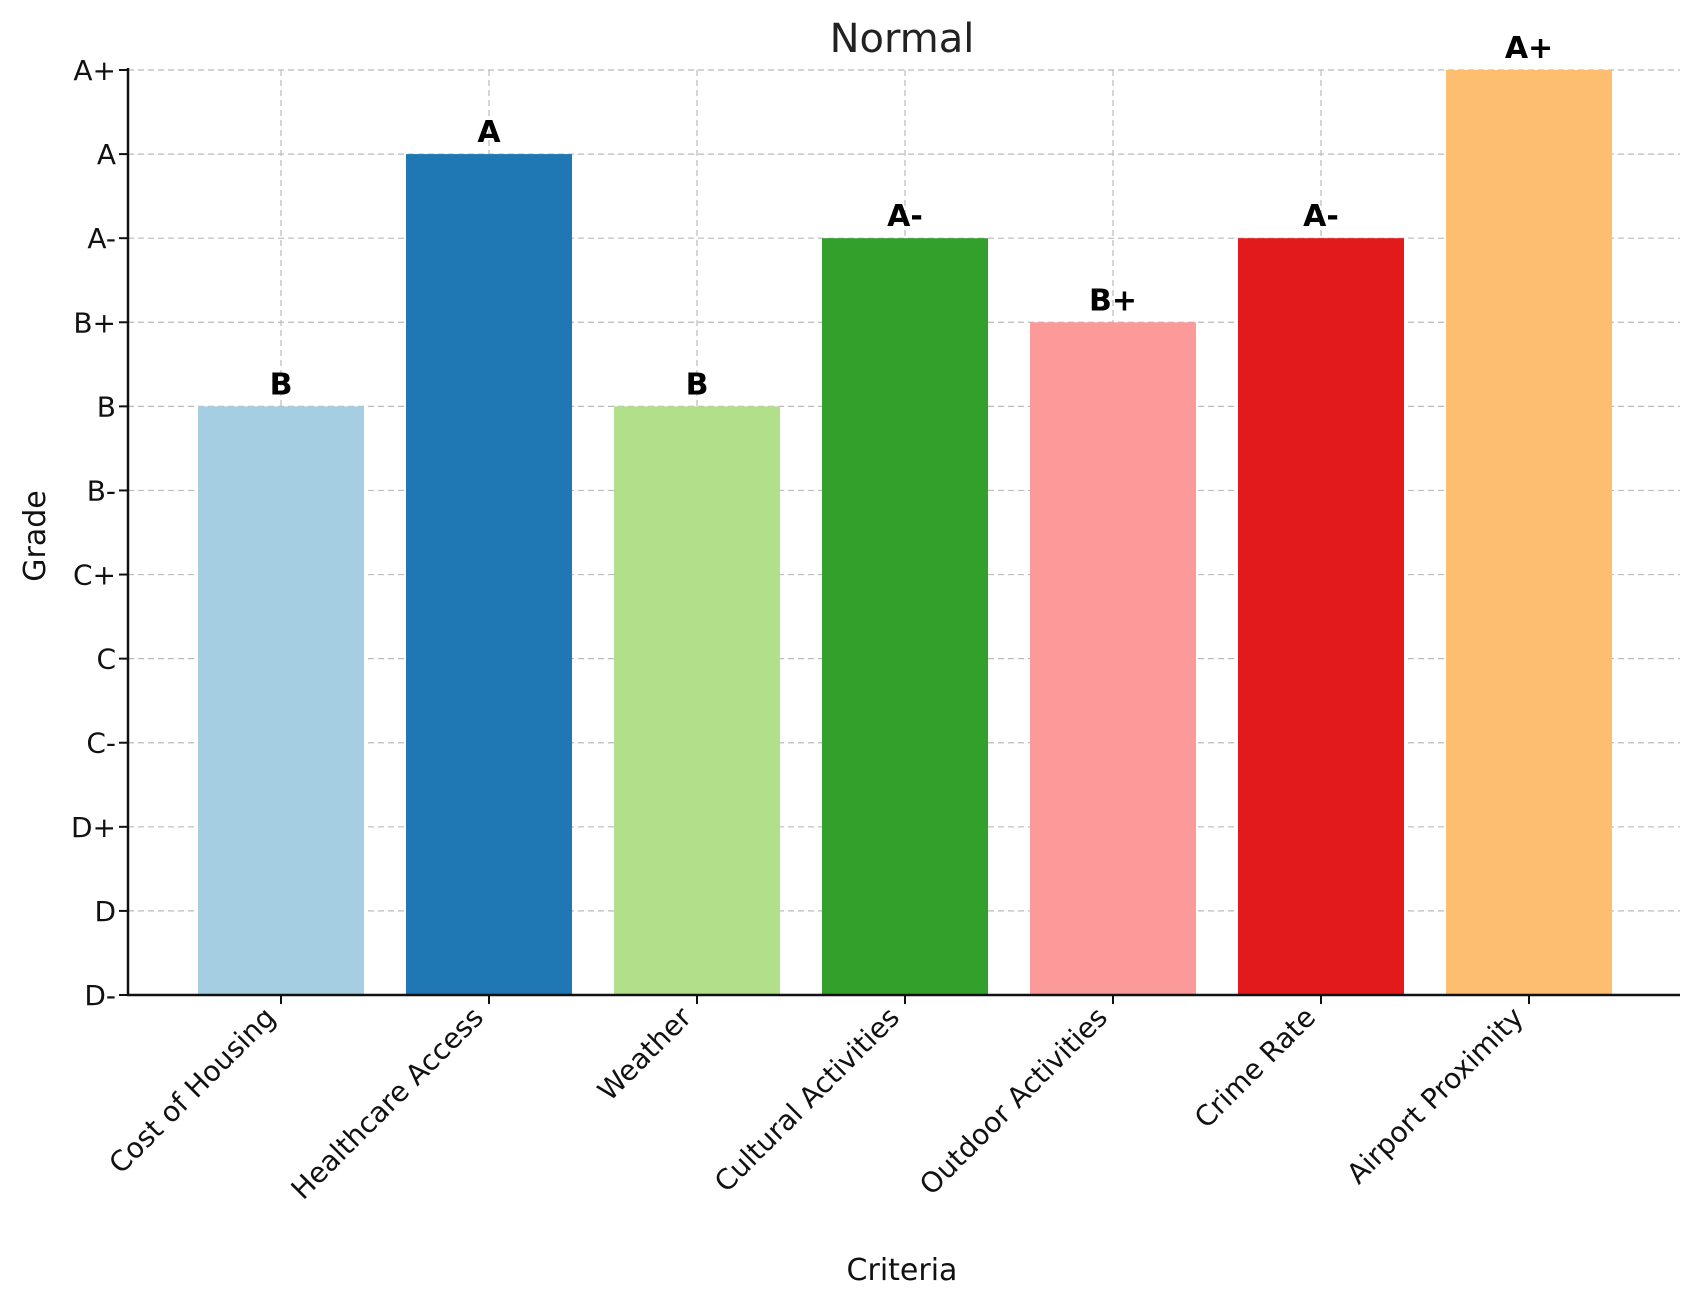  Describe the element at coordinates (1435, 1096) in the screenshot. I see `x-tick-label: Airport Proximity` at that location.